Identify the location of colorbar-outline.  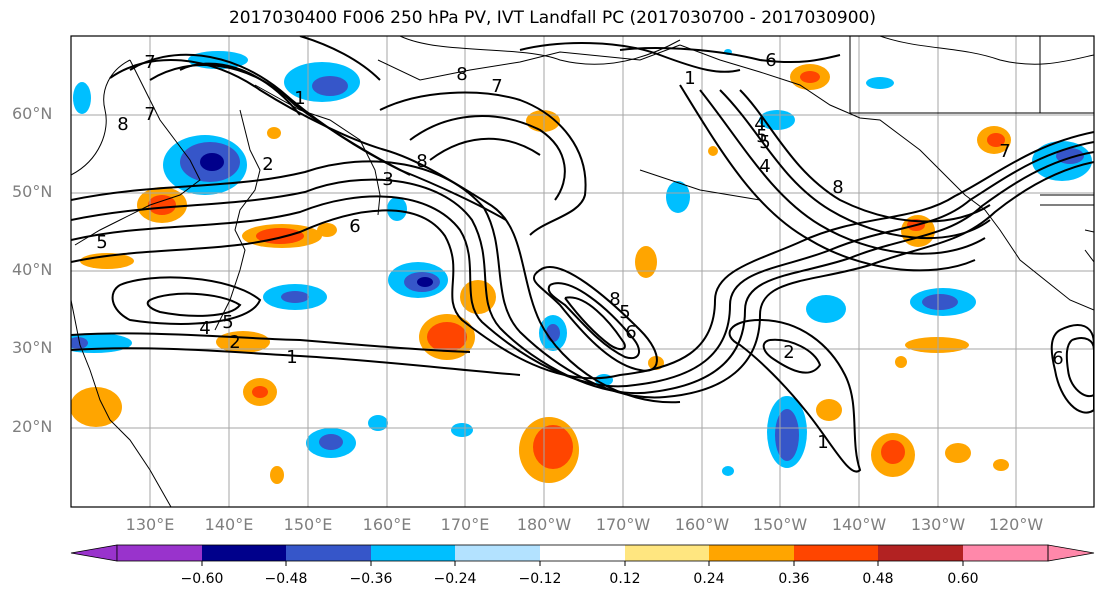
(582, 553).